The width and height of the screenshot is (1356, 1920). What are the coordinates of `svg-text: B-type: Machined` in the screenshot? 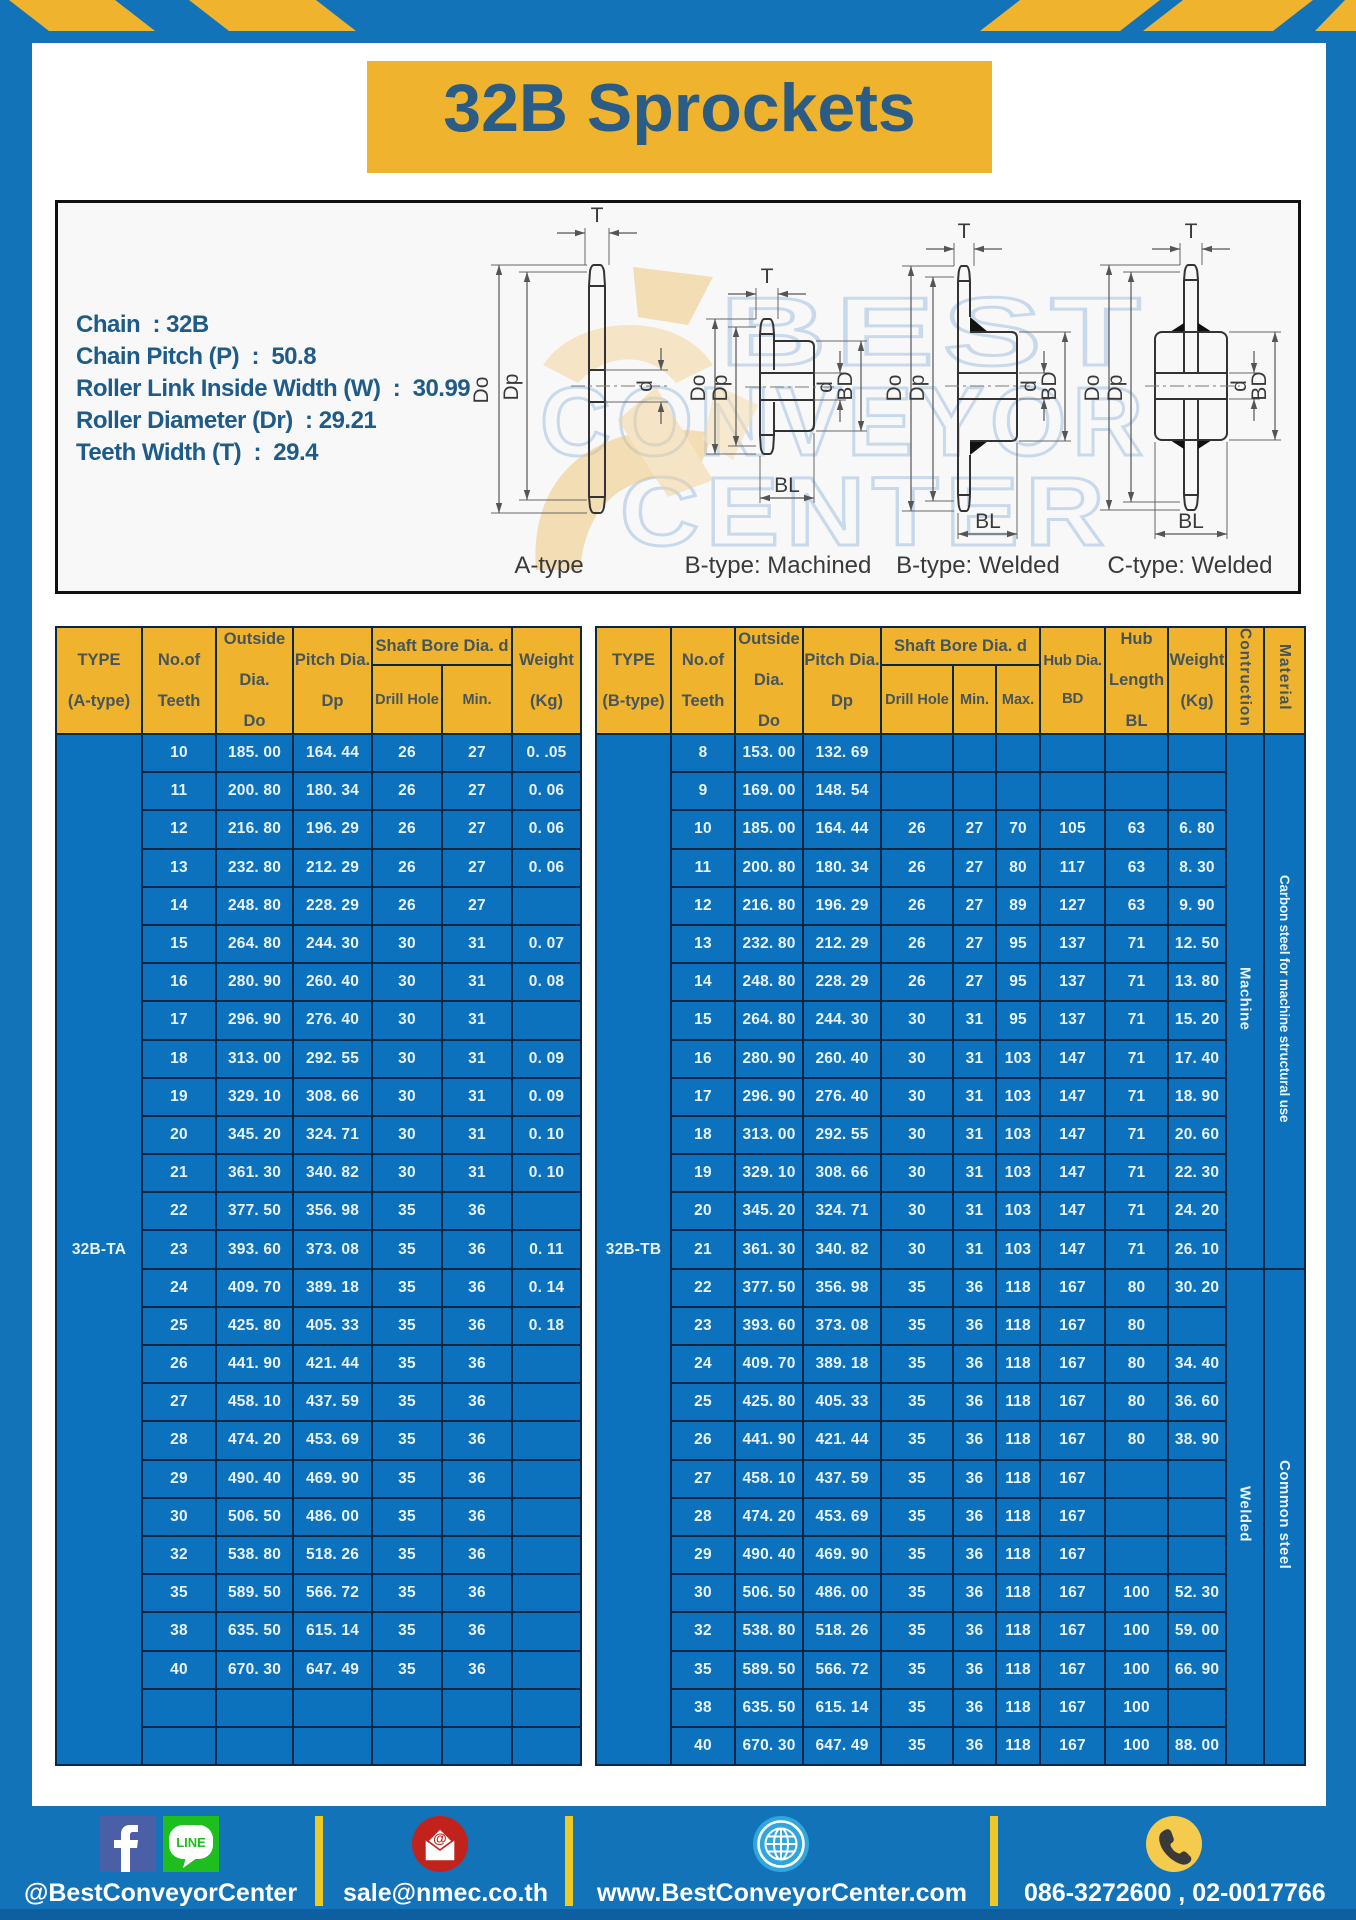 It's located at (778, 565).